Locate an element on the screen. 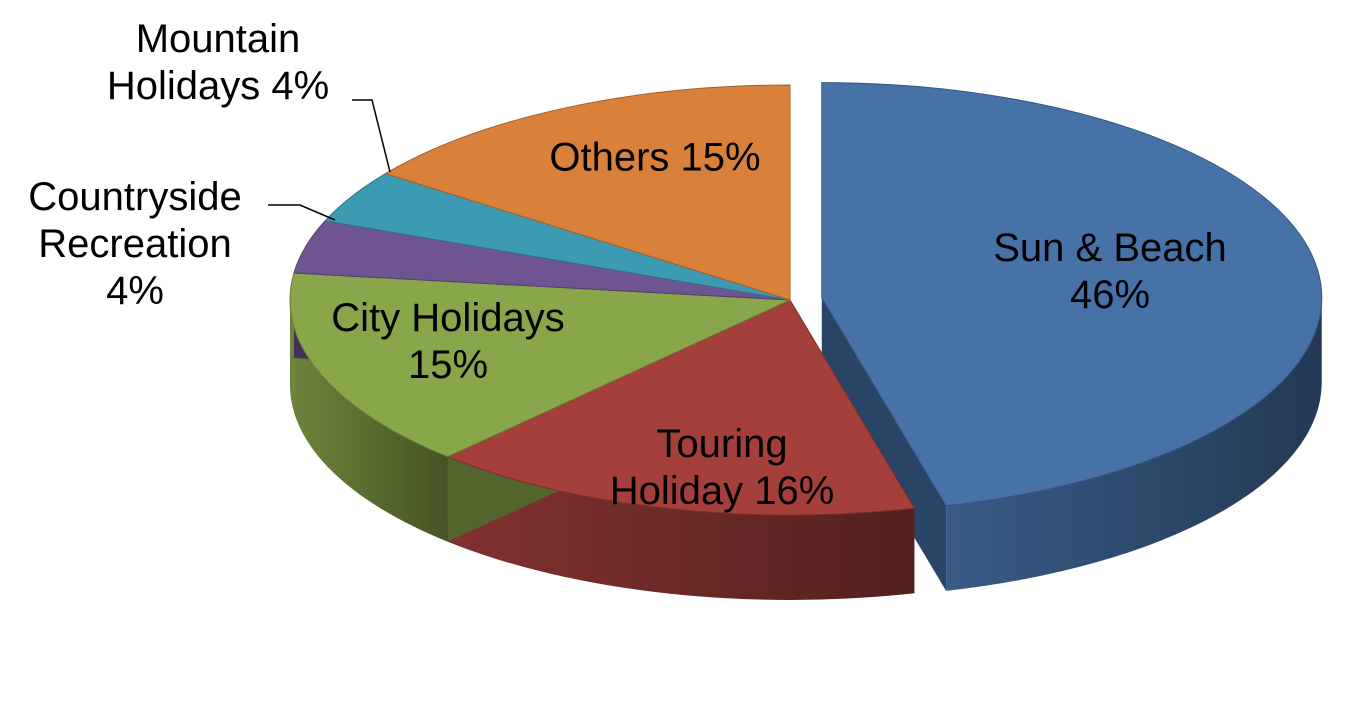 The height and width of the screenshot is (712, 1361). value-label: 46% is located at coordinates (1110, 295).